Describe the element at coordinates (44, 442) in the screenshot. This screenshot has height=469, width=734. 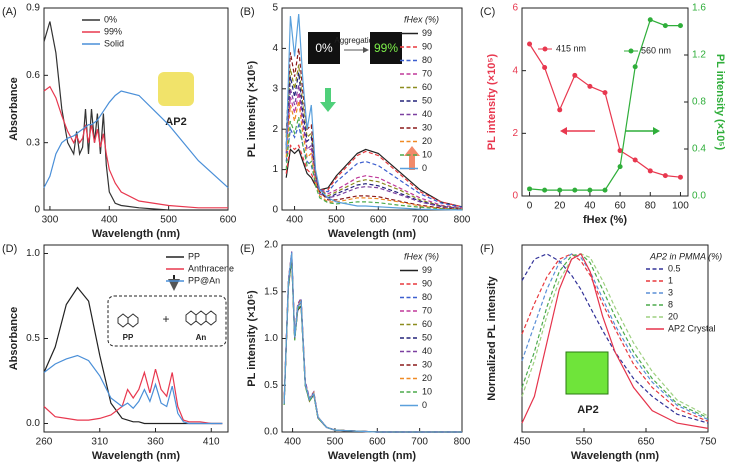
I see `x-tick-label: 260` at that location.